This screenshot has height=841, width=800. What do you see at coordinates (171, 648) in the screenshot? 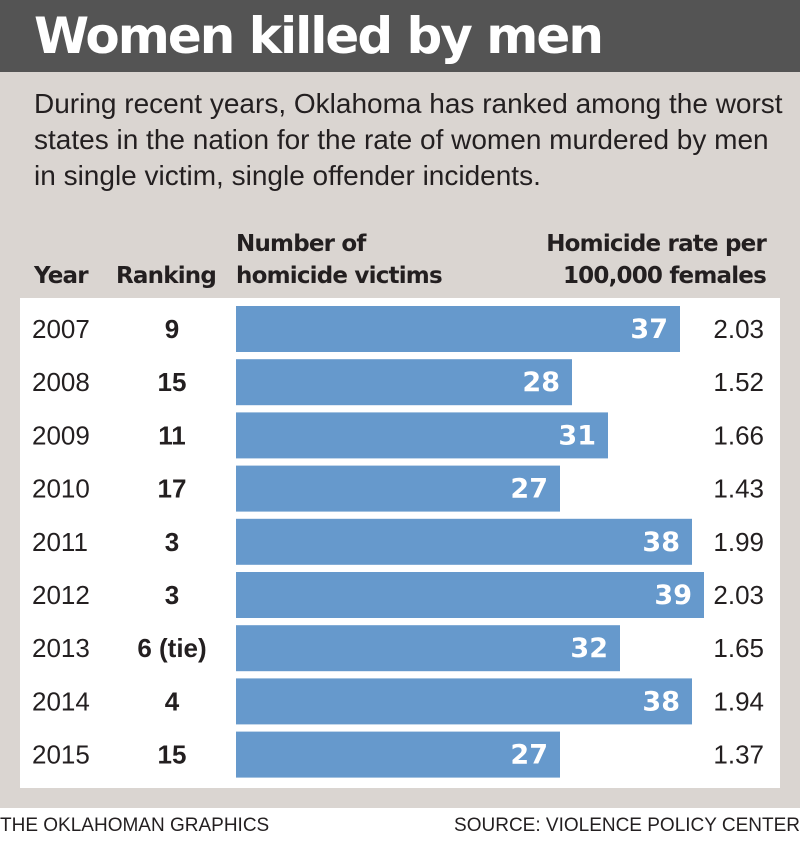
I see `ranking-value: 6 (tie)` at bounding box center [171, 648].